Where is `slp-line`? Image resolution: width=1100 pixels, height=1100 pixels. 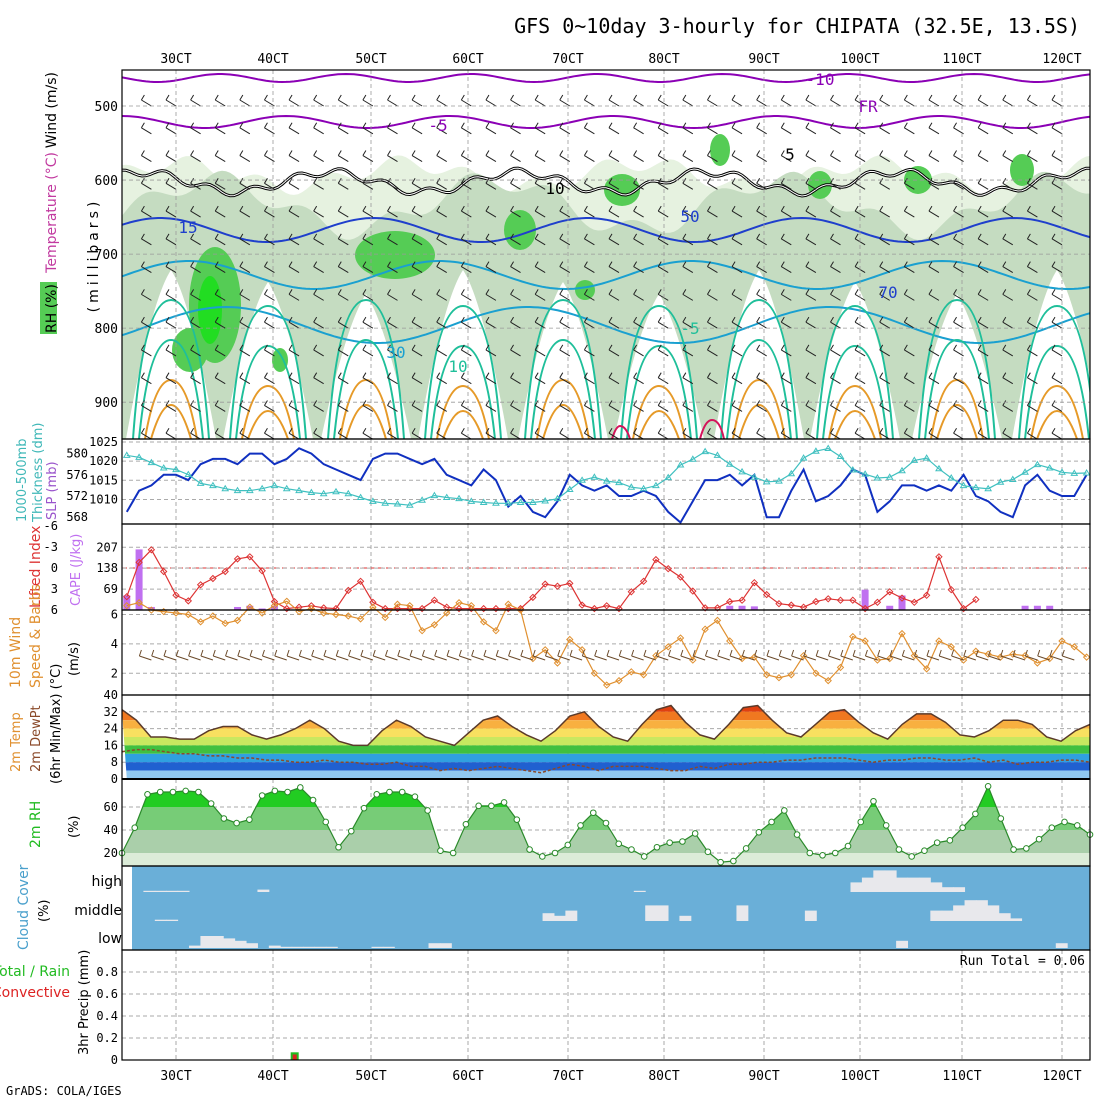 slp-line is located at coordinates (606, 476).